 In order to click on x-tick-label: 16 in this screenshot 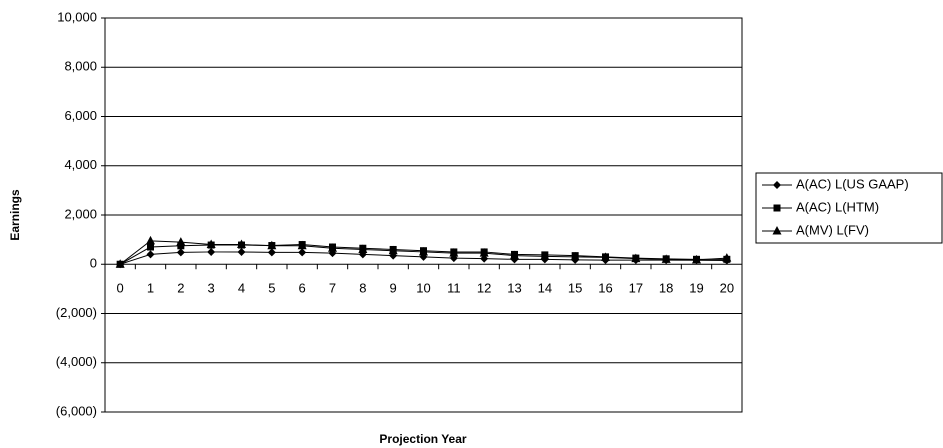, I will do `click(605, 288)`.